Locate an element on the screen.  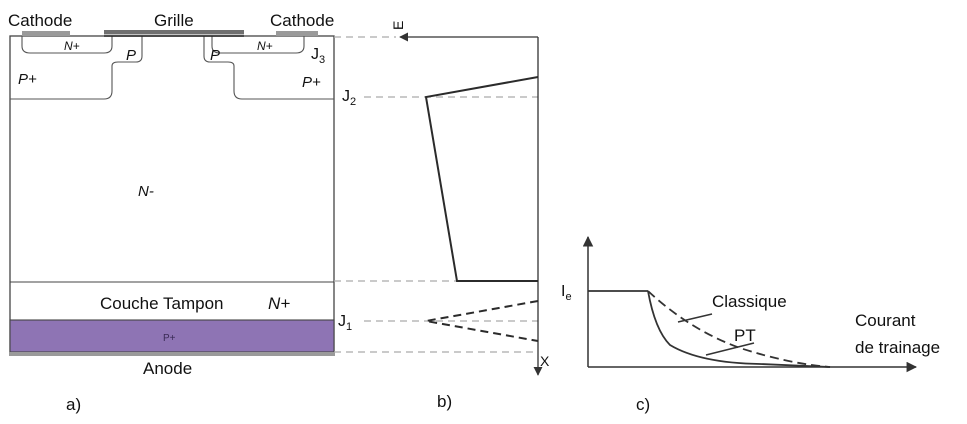
p-label-left: P is located at coordinates (131, 55).